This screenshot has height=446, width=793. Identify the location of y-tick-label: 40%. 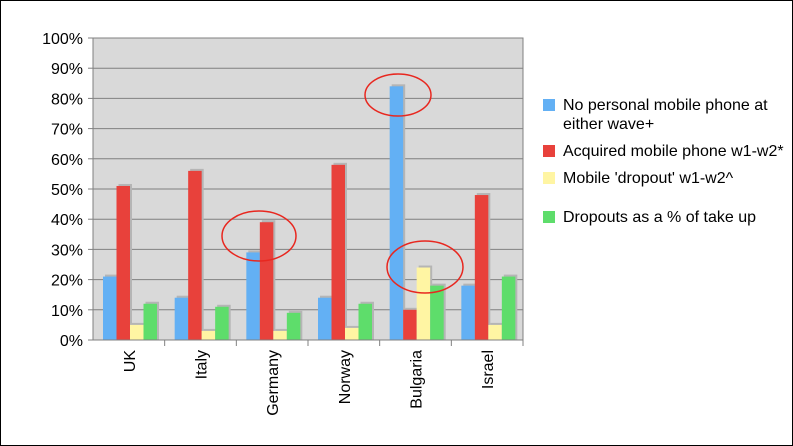
(67, 220).